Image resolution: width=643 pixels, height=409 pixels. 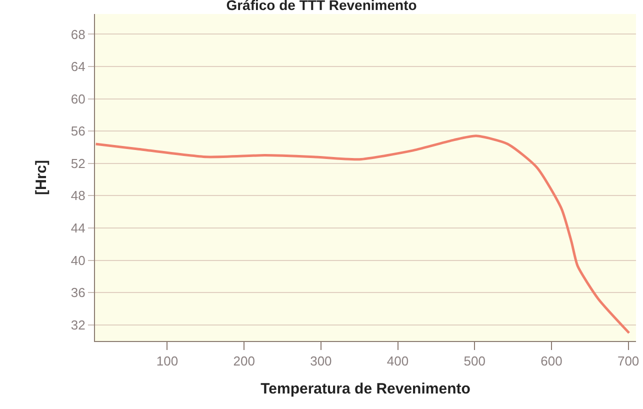 What do you see at coordinates (397, 361) in the screenshot?
I see `x-tick-label: 400` at bounding box center [397, 361].